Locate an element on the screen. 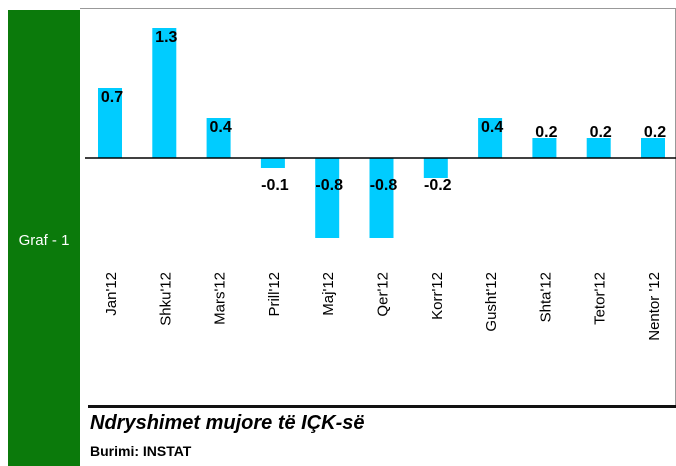  x-tick-label: Nentor '12 is located at coordinates (654, 306).